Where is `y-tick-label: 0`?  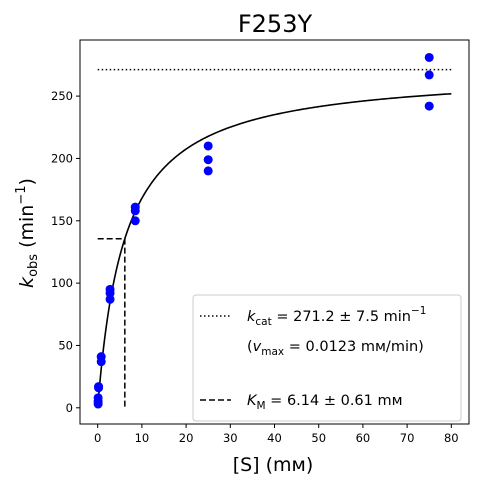
y-tick-label: 0 is located at coordinates (69, 408).